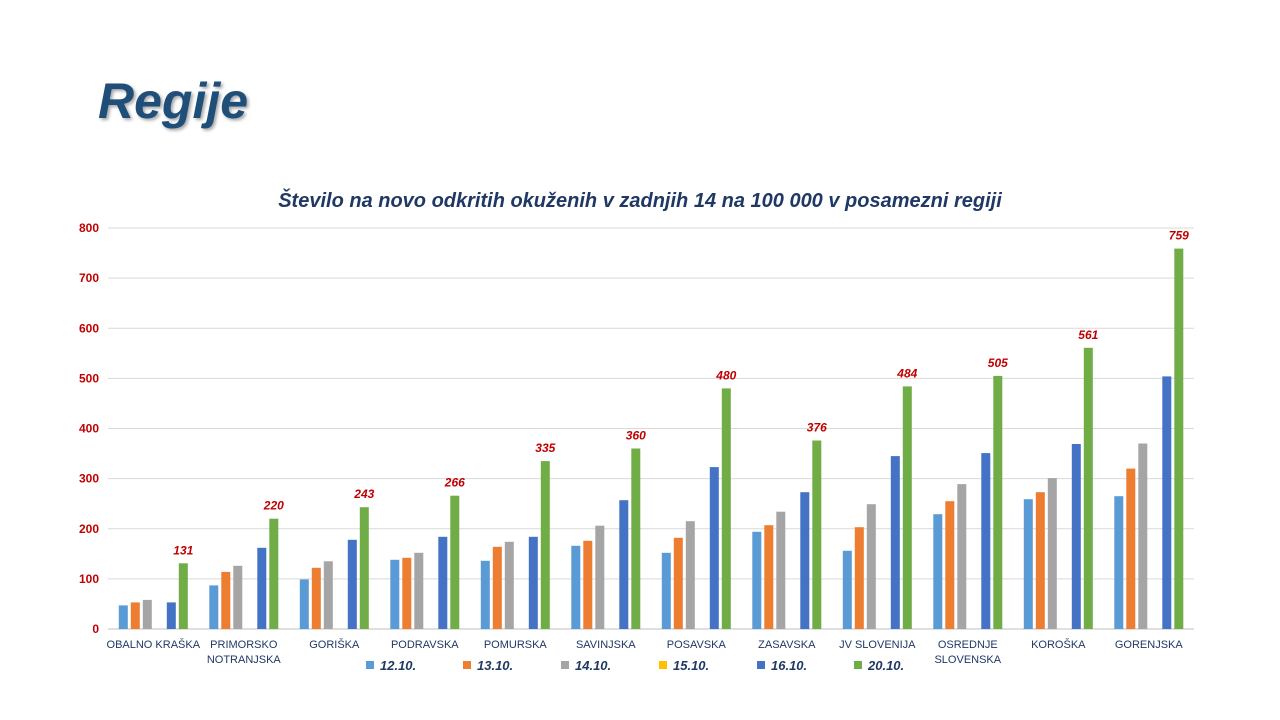 The height and width of the screenshot is (720, 1280). I want to click on category-label: PRIMORSKO, so click(244, 645).